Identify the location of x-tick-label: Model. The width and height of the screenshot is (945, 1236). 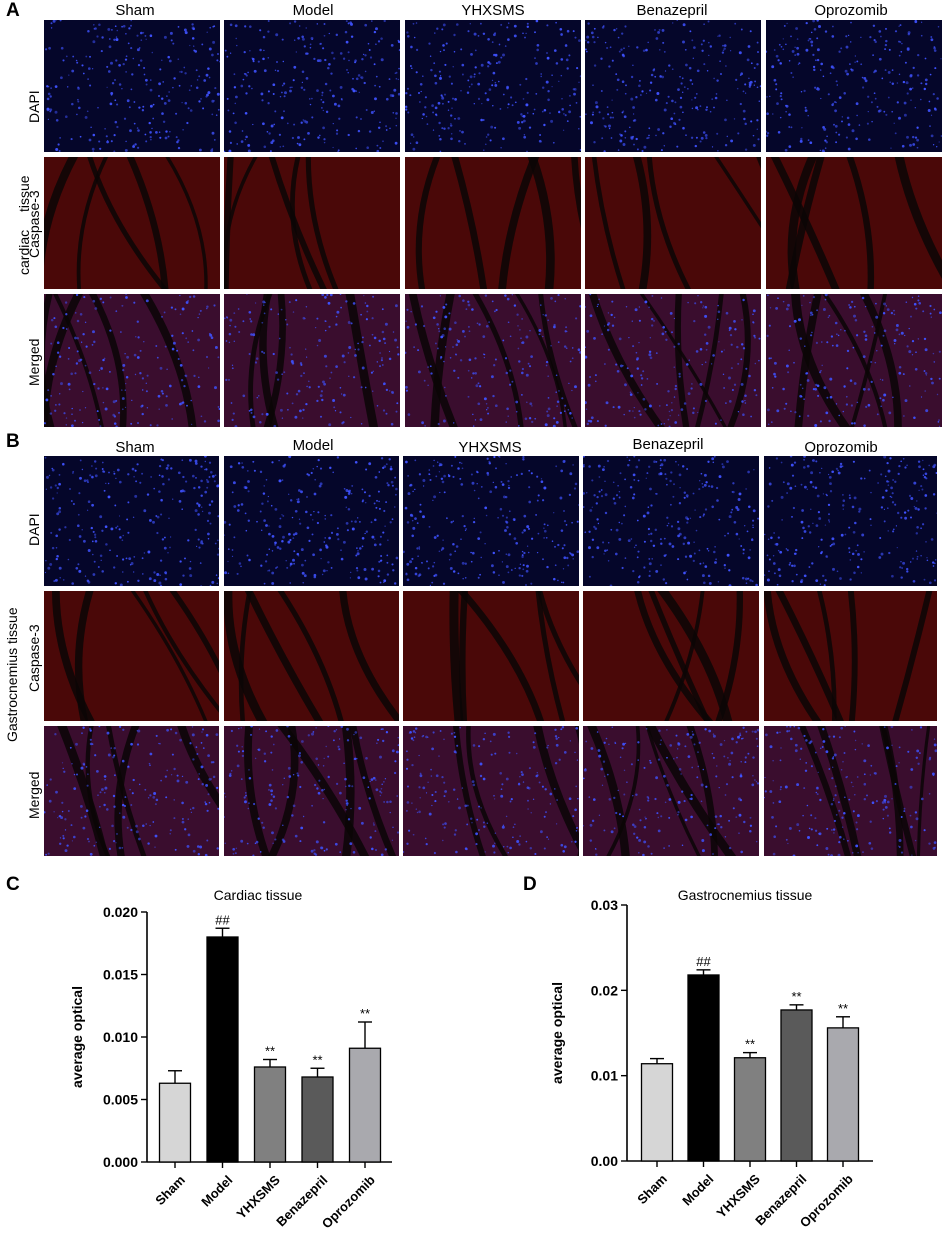
(697, 1189).